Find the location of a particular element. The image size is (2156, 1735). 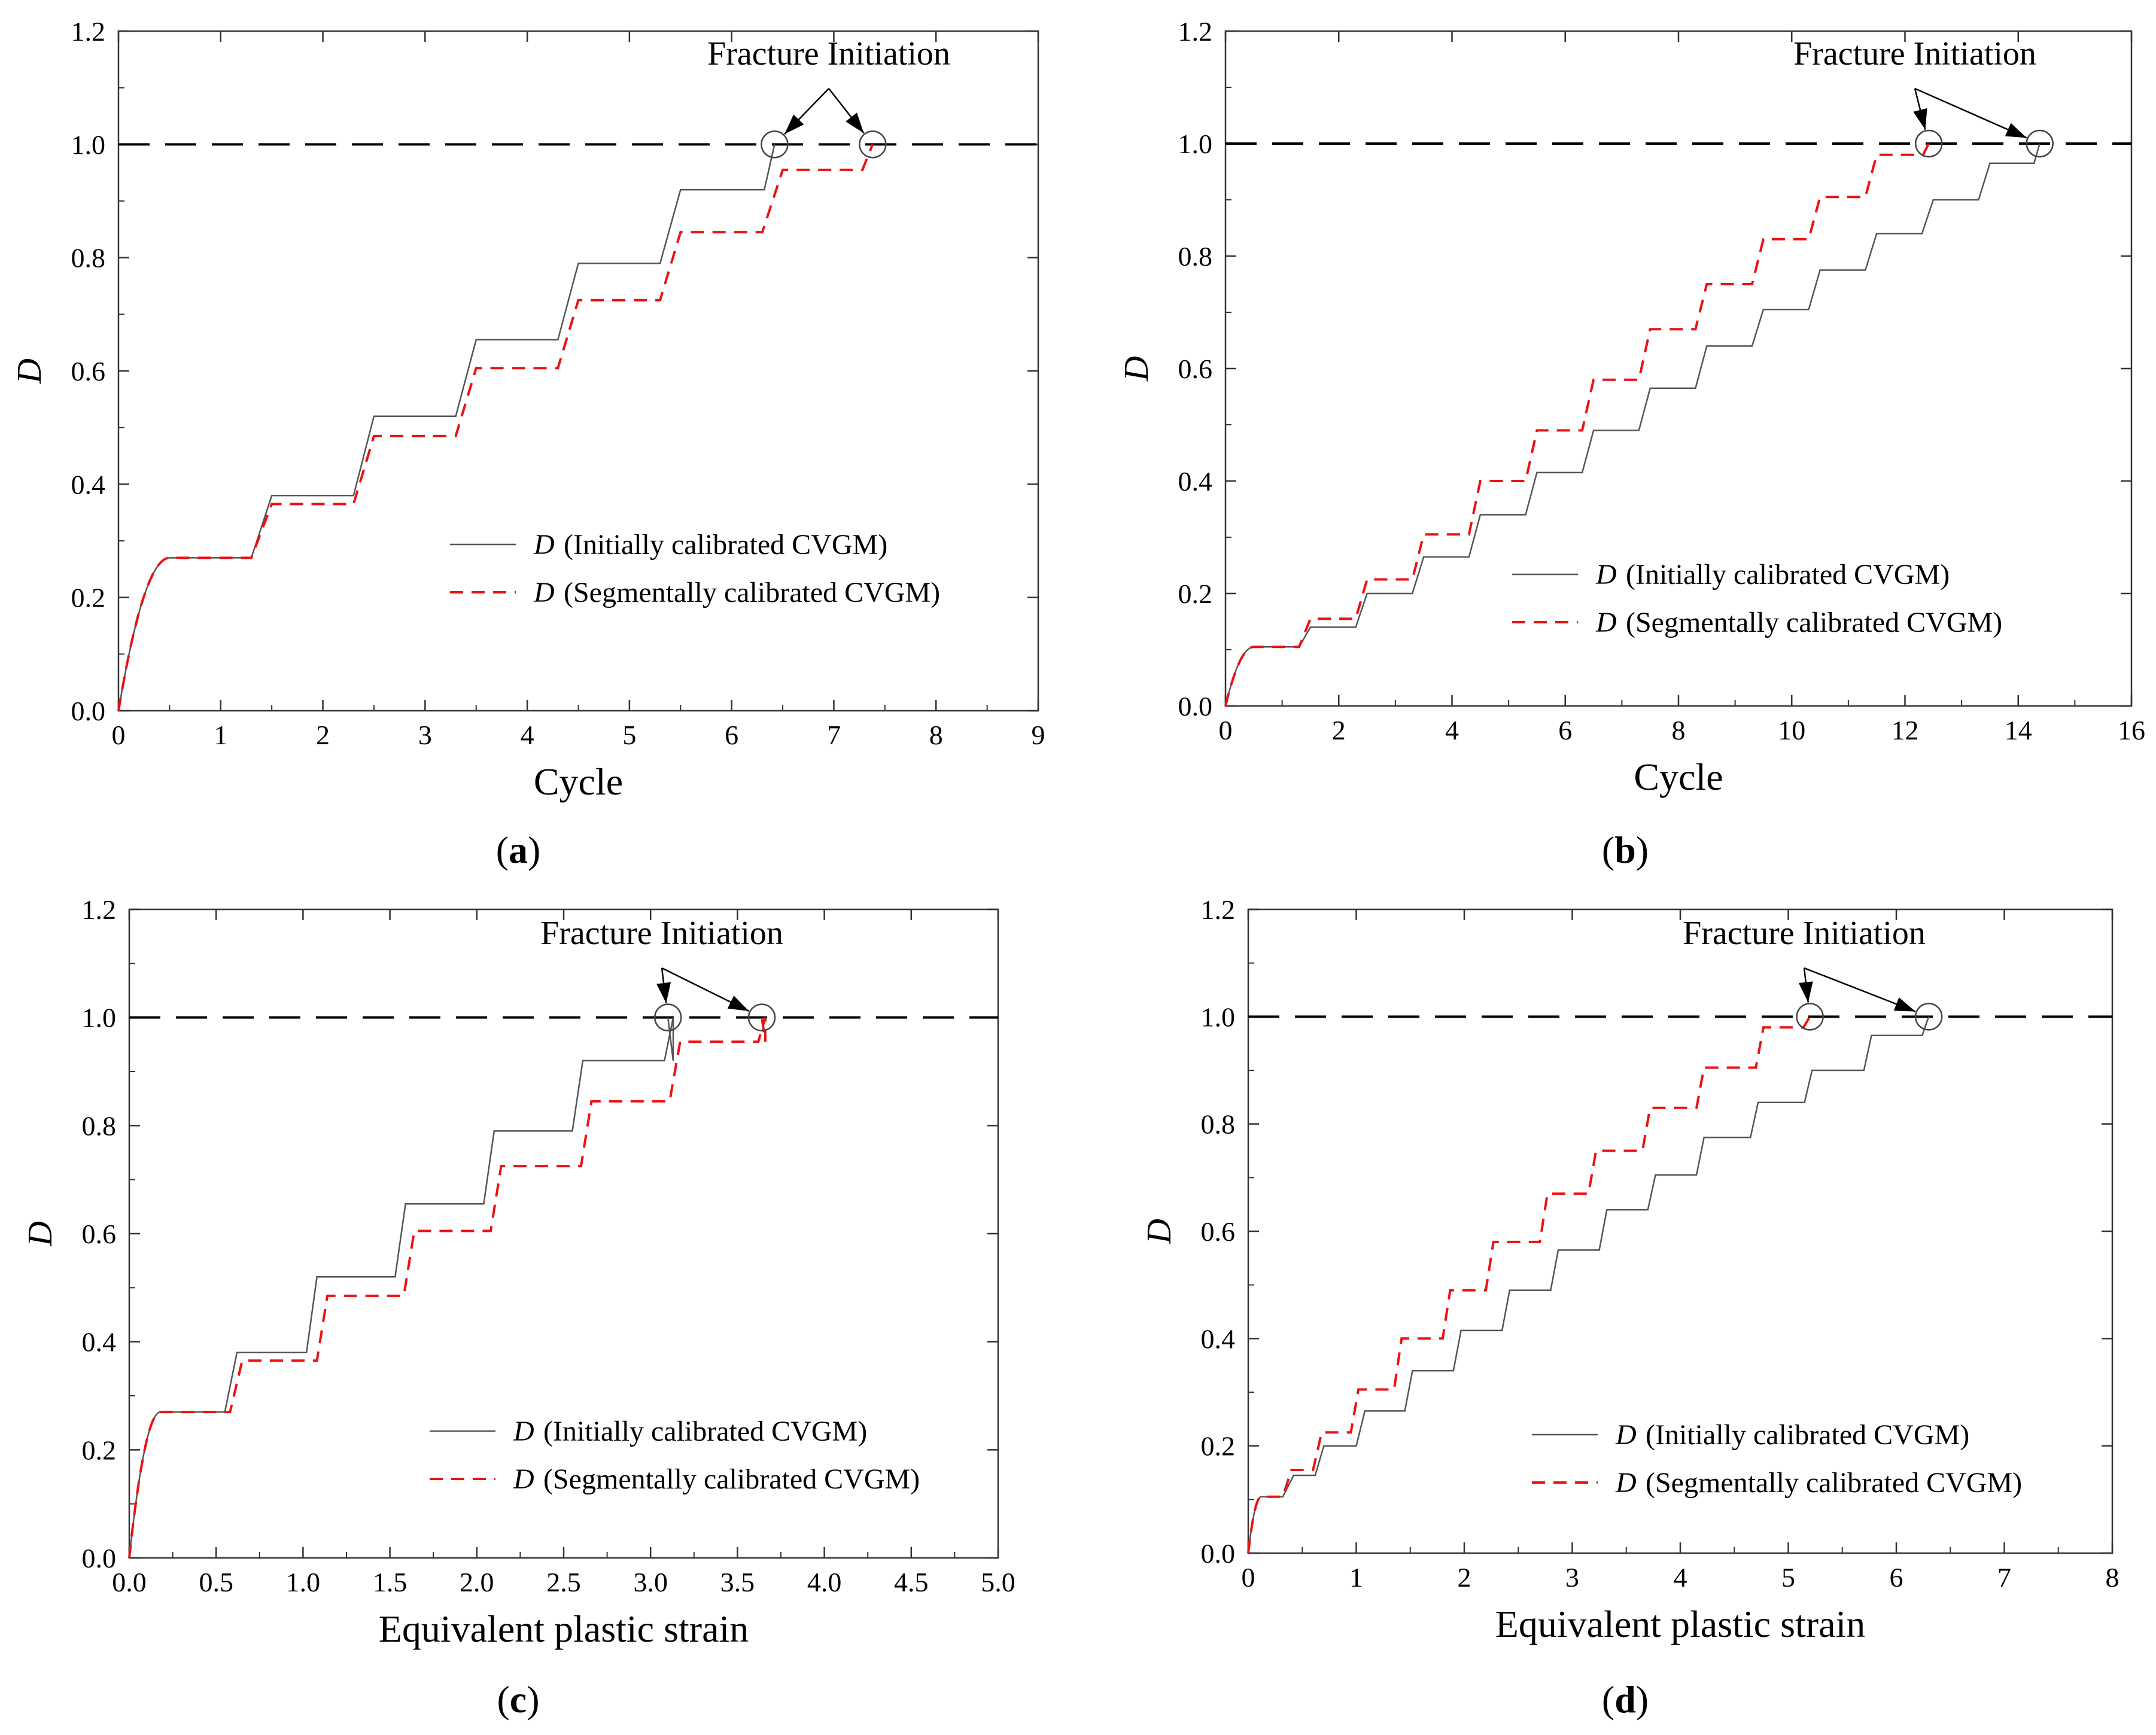

x-tick-label: 0.5 is located at coordinates (216, 1582).